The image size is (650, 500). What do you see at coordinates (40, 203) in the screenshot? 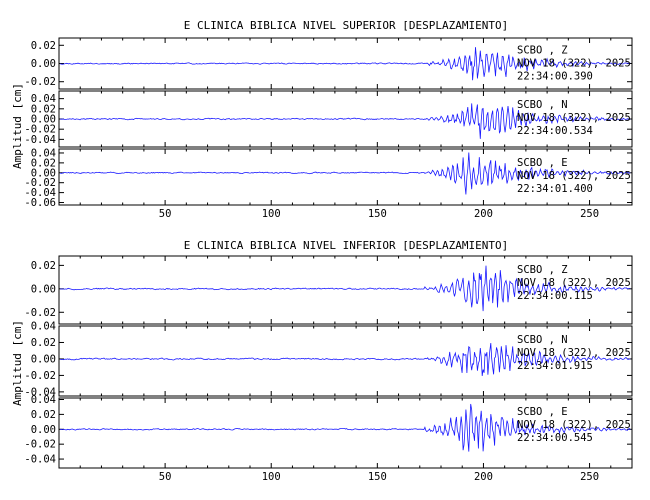
I see `y-tick-label: -0.06` at bounding box center [40, 203].